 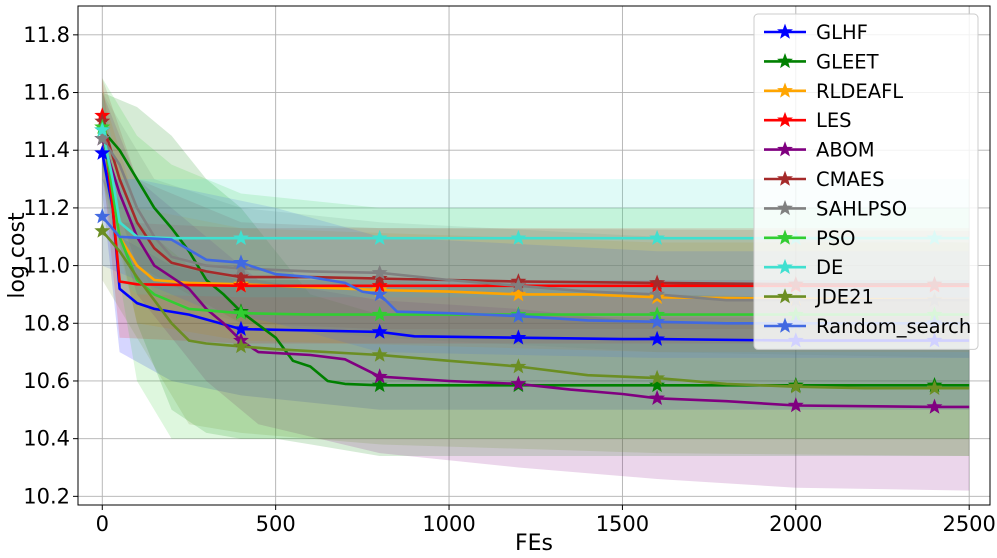 I want to click on legend-label: ABOM, so click(x=845, y=150).